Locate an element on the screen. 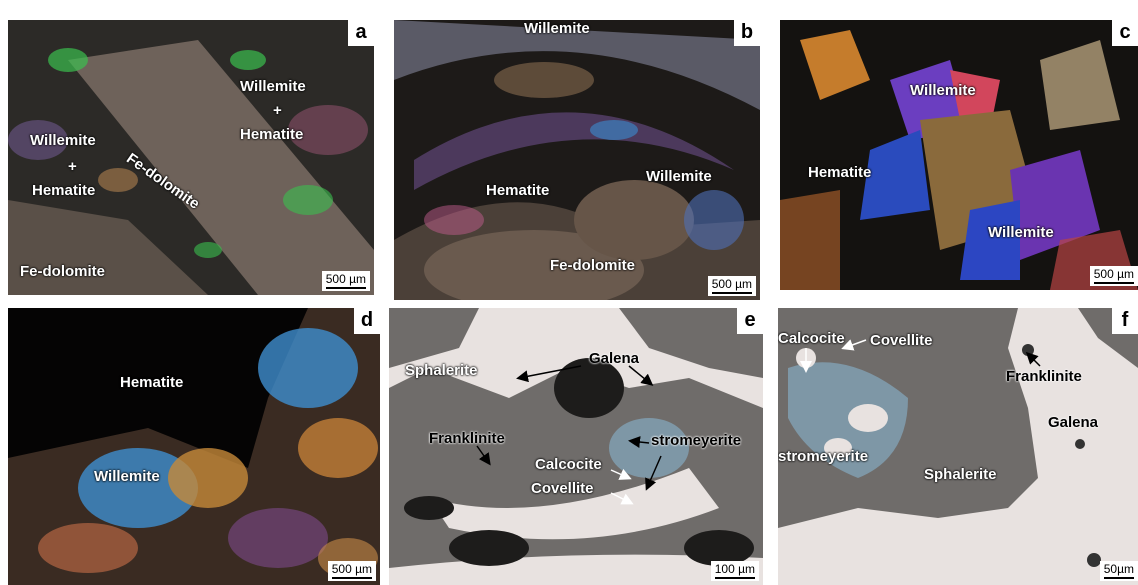  panel-f-image is located at coordinates (958, 446).